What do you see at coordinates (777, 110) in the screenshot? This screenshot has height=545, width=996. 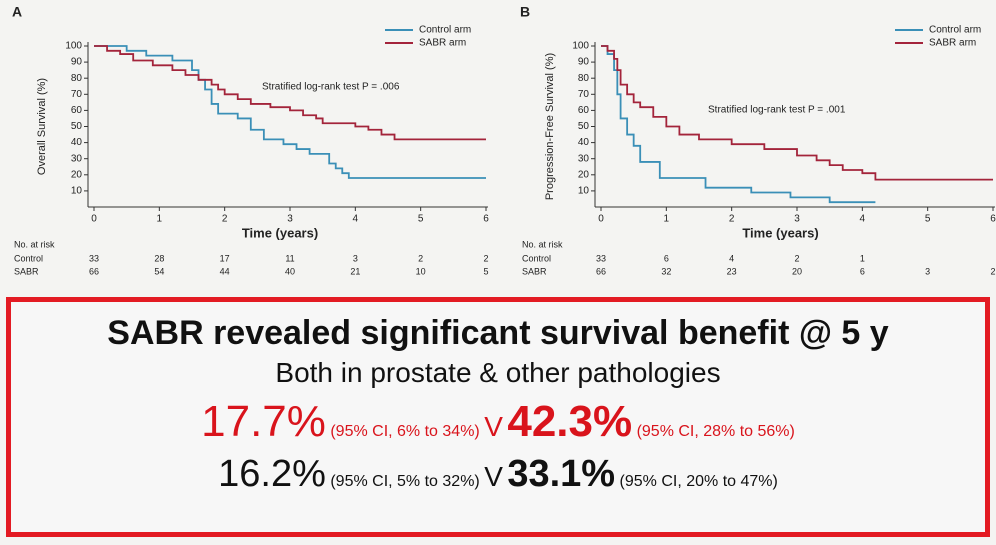 I see `annotation: Stratified log-rank test P = .001` at bounding box center [777, 110].